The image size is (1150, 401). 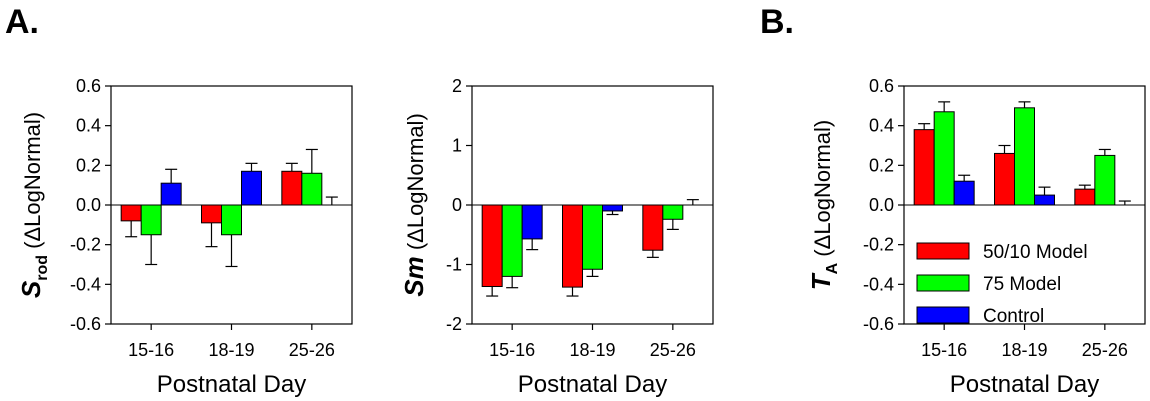 I want to click on y-axis-title-main: S, so click(x=31, y=289).